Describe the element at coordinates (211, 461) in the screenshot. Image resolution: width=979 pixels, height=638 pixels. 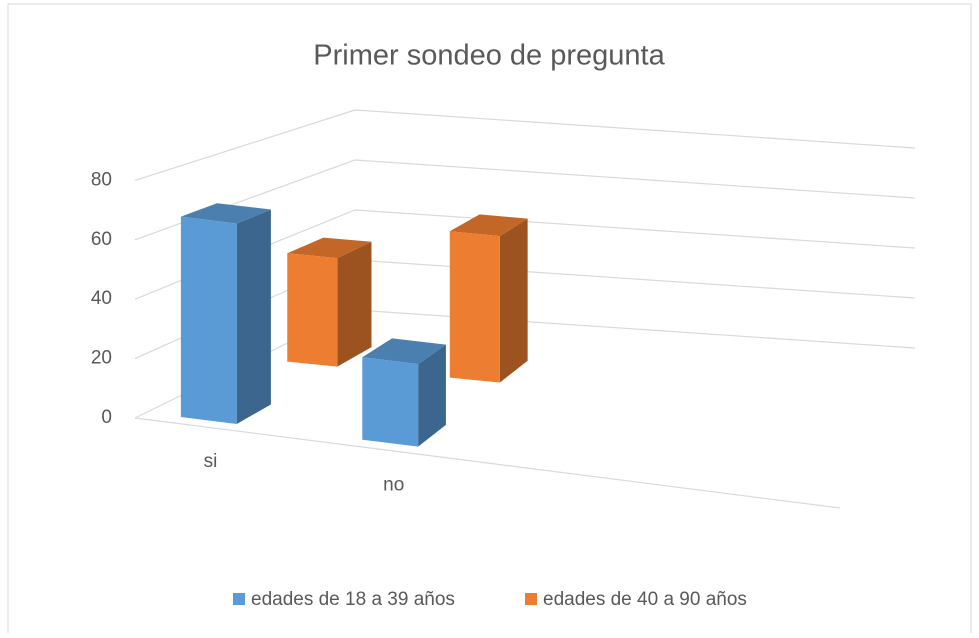
I see `x-tick-label: si` at that location.